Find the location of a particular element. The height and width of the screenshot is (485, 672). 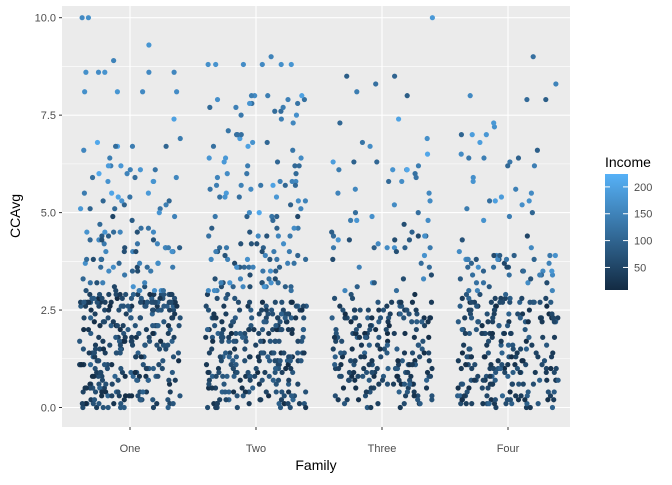

legend-tick-label: 150 is located at coordinates (643, 215).